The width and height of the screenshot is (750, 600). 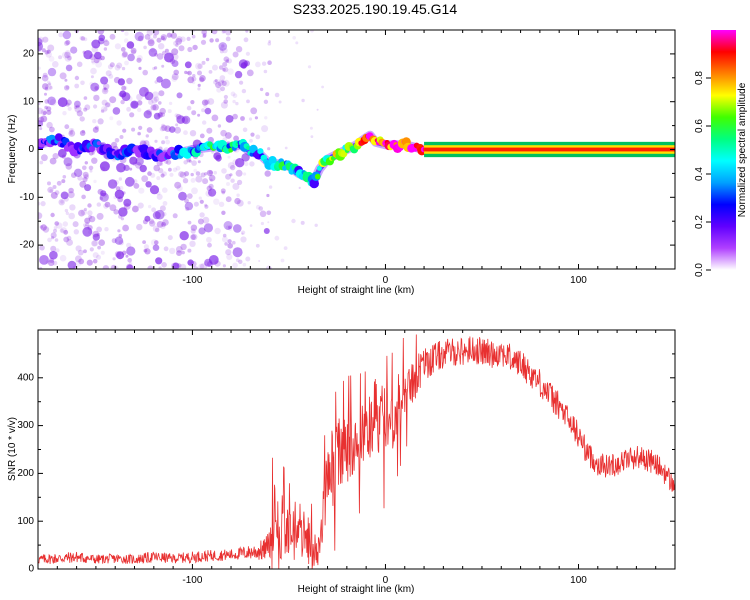 What do you see at coordinates (31, 149) in the screenshot?
I see `y-tick-label: 0` at bounding box center [31, 149].